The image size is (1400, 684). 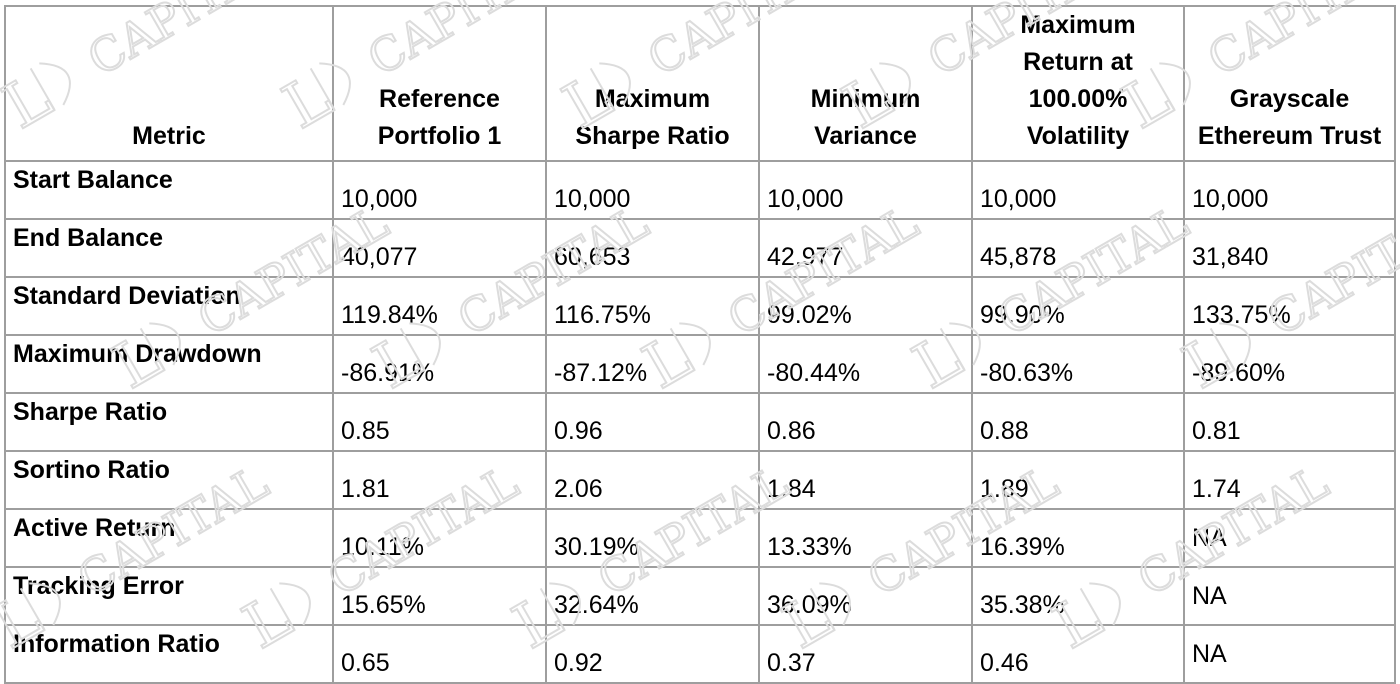 I want to click on table-cell: -80.44%, so click(x=865, y=364).